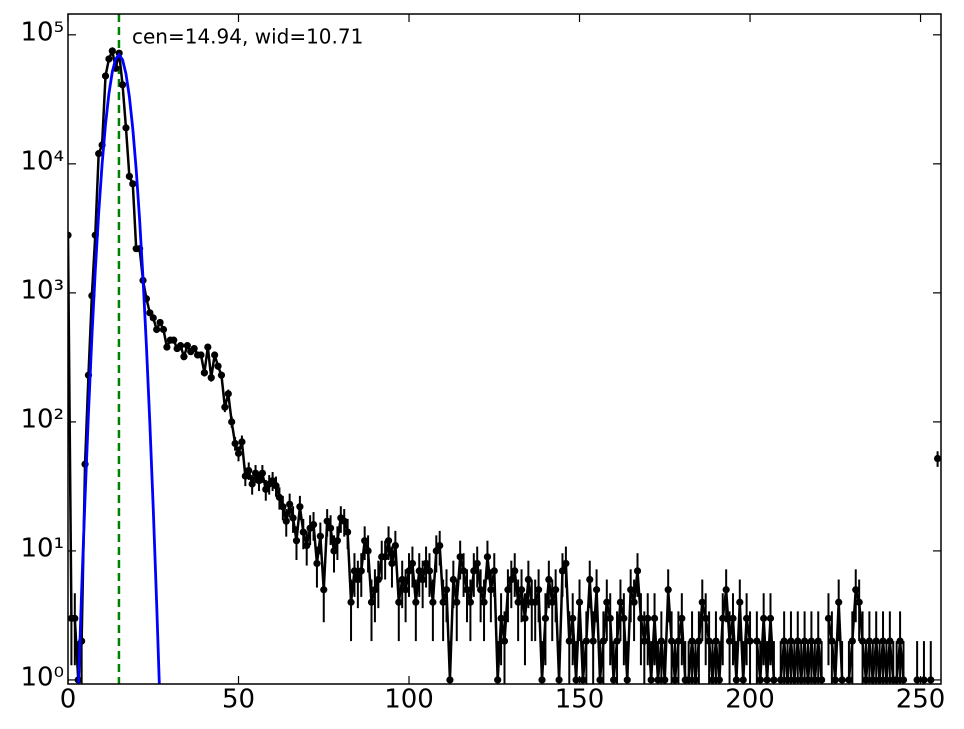 Image resolution: width=964 pixels, height=729 pixels. What do you see at coordinates (42, 548) in the screenshot?
I see `y-tick-label: 10¹` at bounding box center [42, 548].